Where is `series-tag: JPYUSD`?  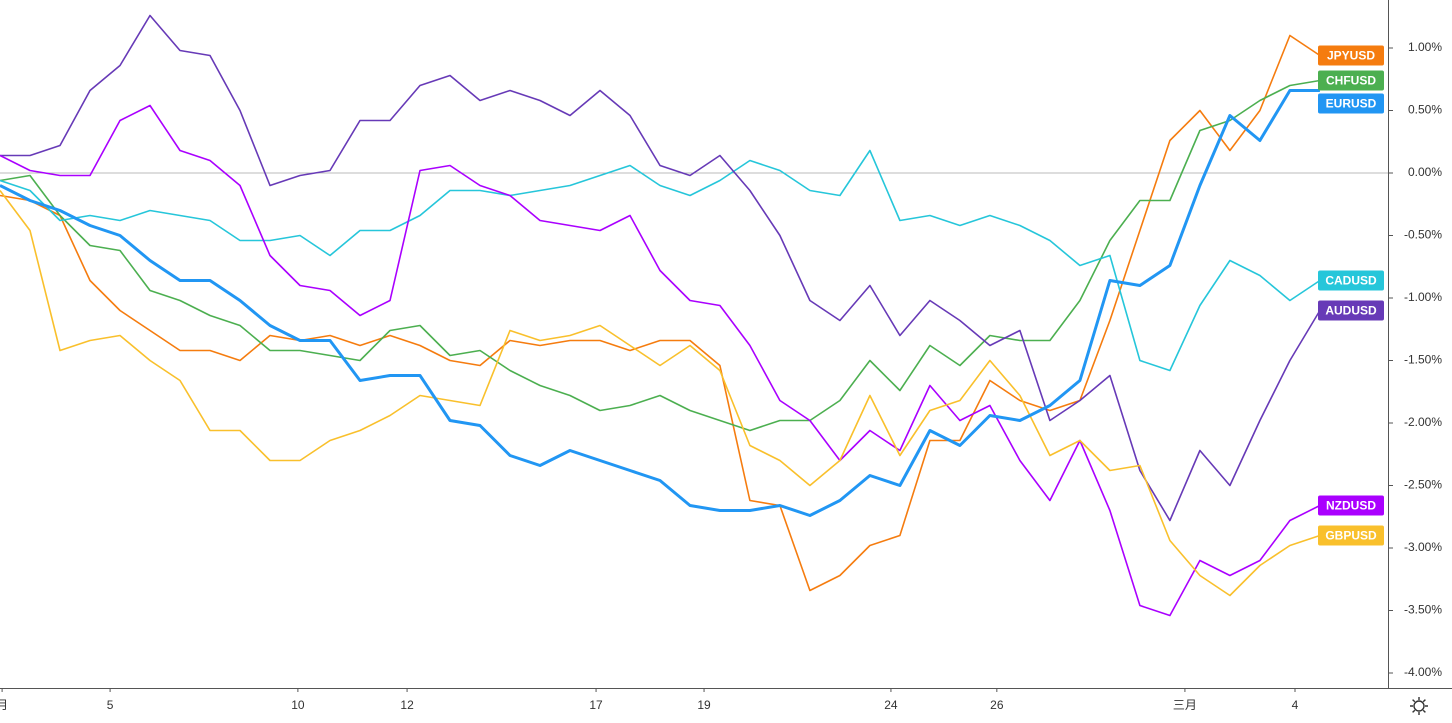 series-tag: JPYUSD is located at coordinates (1351, 55).